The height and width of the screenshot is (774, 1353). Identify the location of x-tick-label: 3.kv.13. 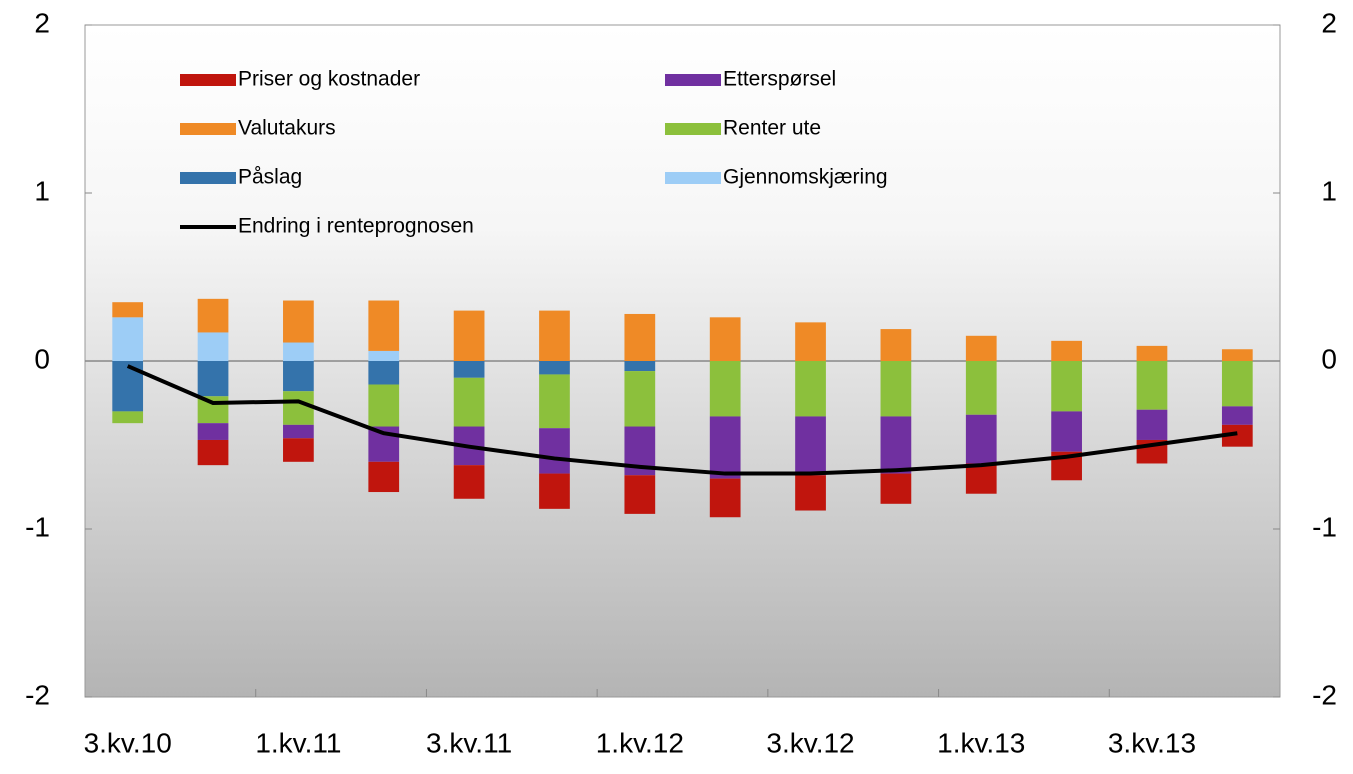
(1152, 742).